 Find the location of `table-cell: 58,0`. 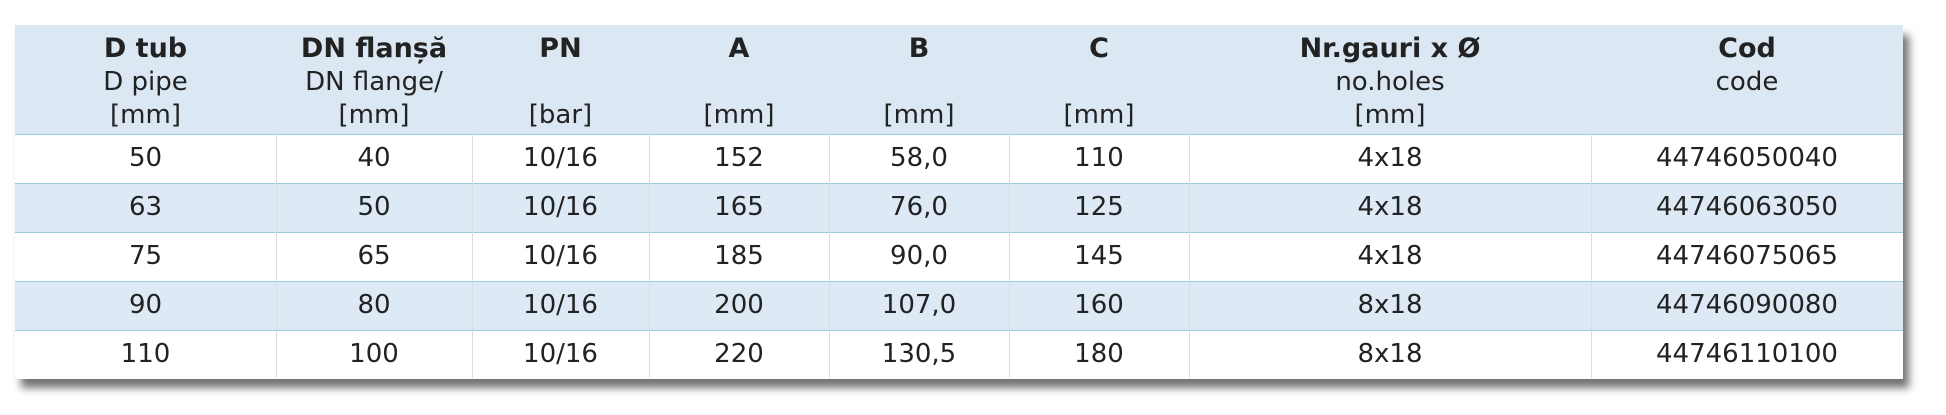

table-cell: 58,0 is located at coordinates (919, 158).